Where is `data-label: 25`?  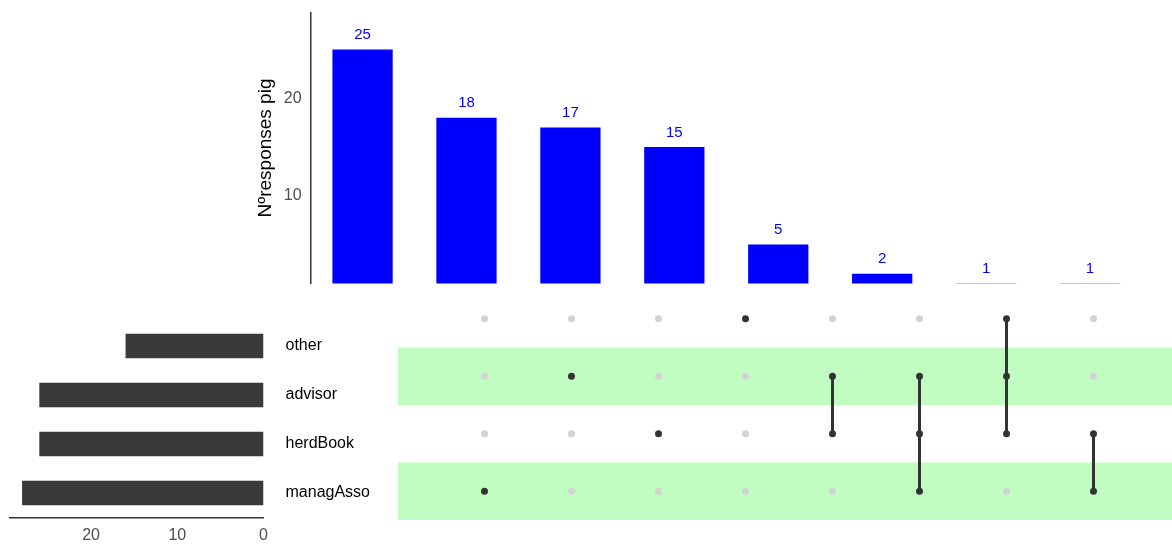
data-label: 25 is located at coordinates (362, 34).